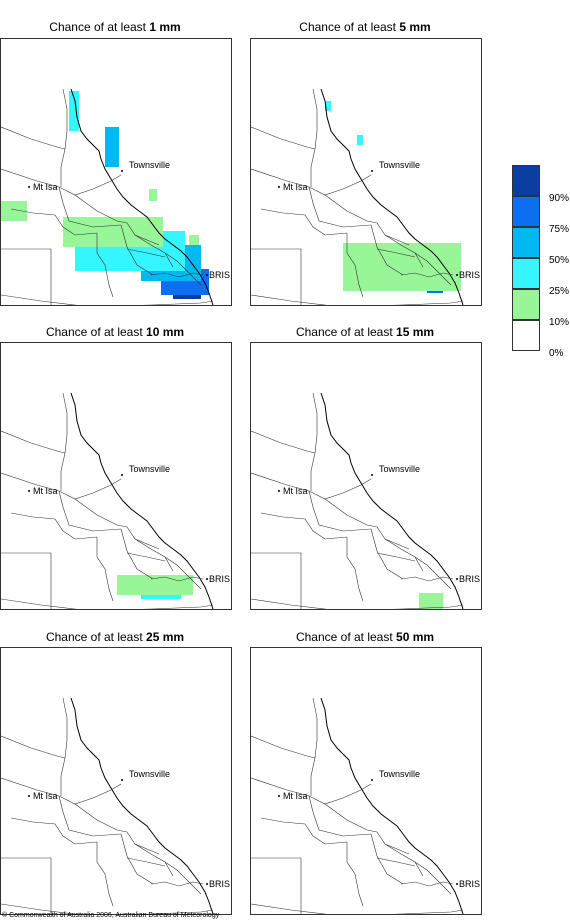 The image size is (570, 923). What do you see at coordinates (415, 27) in the screenshot?
I see `title-threshold: 5 mm` at bounding box center [415, 27].